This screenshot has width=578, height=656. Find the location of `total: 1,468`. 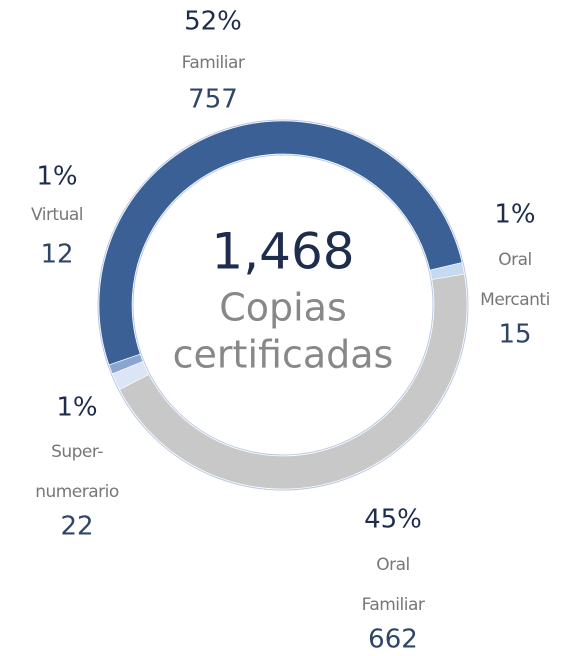

total: 1,468 is located at coordinates (282, 252).